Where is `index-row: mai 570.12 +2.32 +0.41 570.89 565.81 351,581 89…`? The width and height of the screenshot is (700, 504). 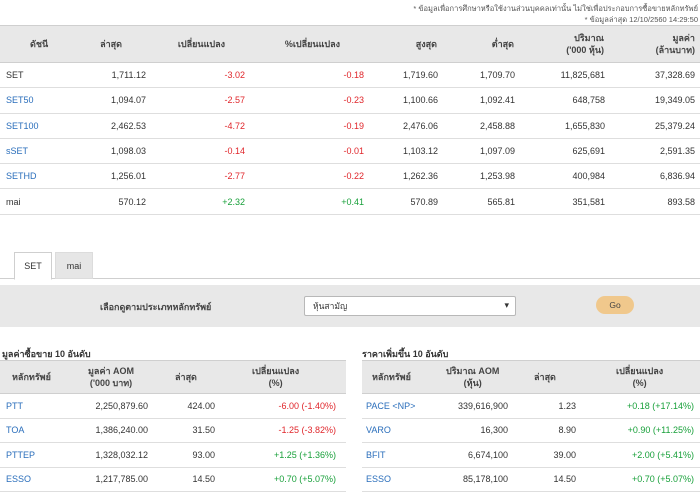
index-row: mai 570.12 +2.32 +0.41 570.89 565.81 351,581 89… is located at coordinates (350, 202).